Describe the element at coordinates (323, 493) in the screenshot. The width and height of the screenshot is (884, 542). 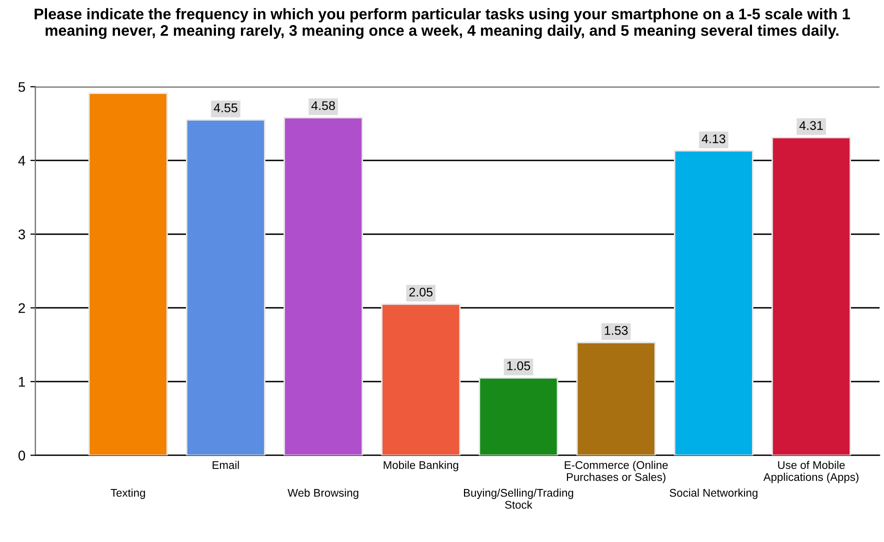
I see `x-tick-label: Web Browsing` at that location.